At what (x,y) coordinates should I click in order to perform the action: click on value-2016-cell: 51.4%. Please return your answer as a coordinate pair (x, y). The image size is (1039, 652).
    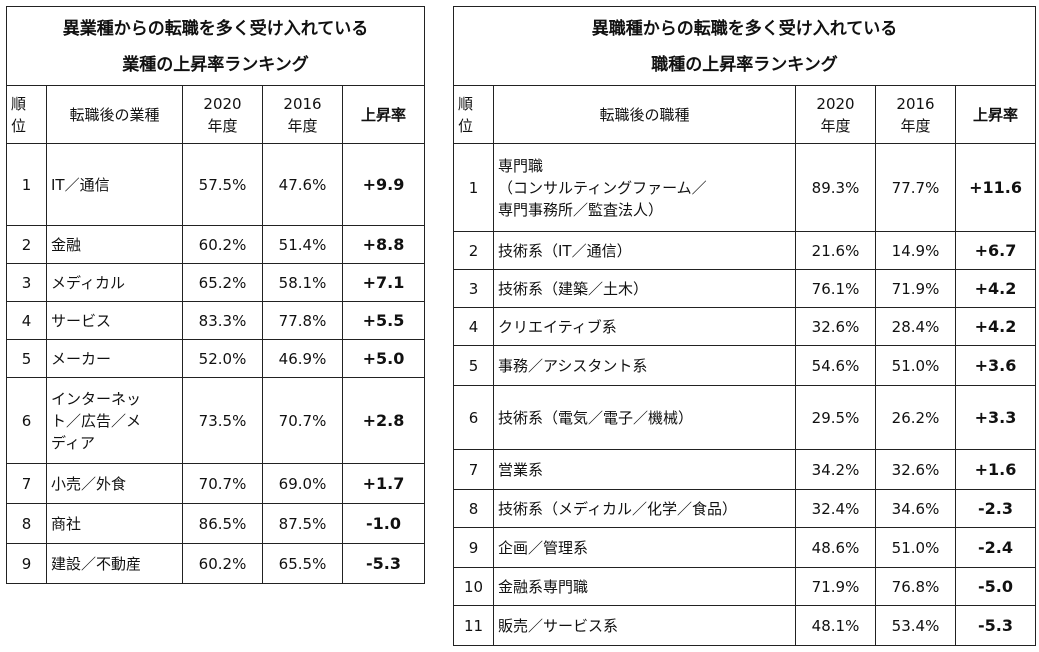
    Looking at the image, I should click on (302, 244).